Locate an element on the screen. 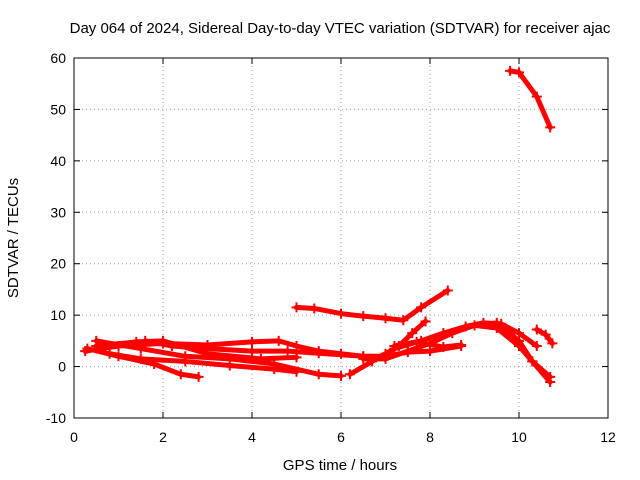 This screenshot has height=480, width=640. x-tick-label: 8 is located at coordinates (430, 437).